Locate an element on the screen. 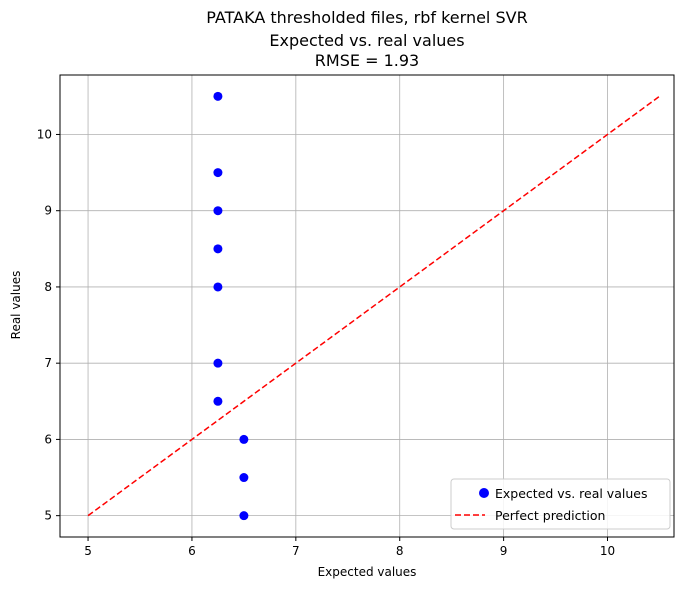  y-tick-label: 7 is located at coordinates (48, 363).